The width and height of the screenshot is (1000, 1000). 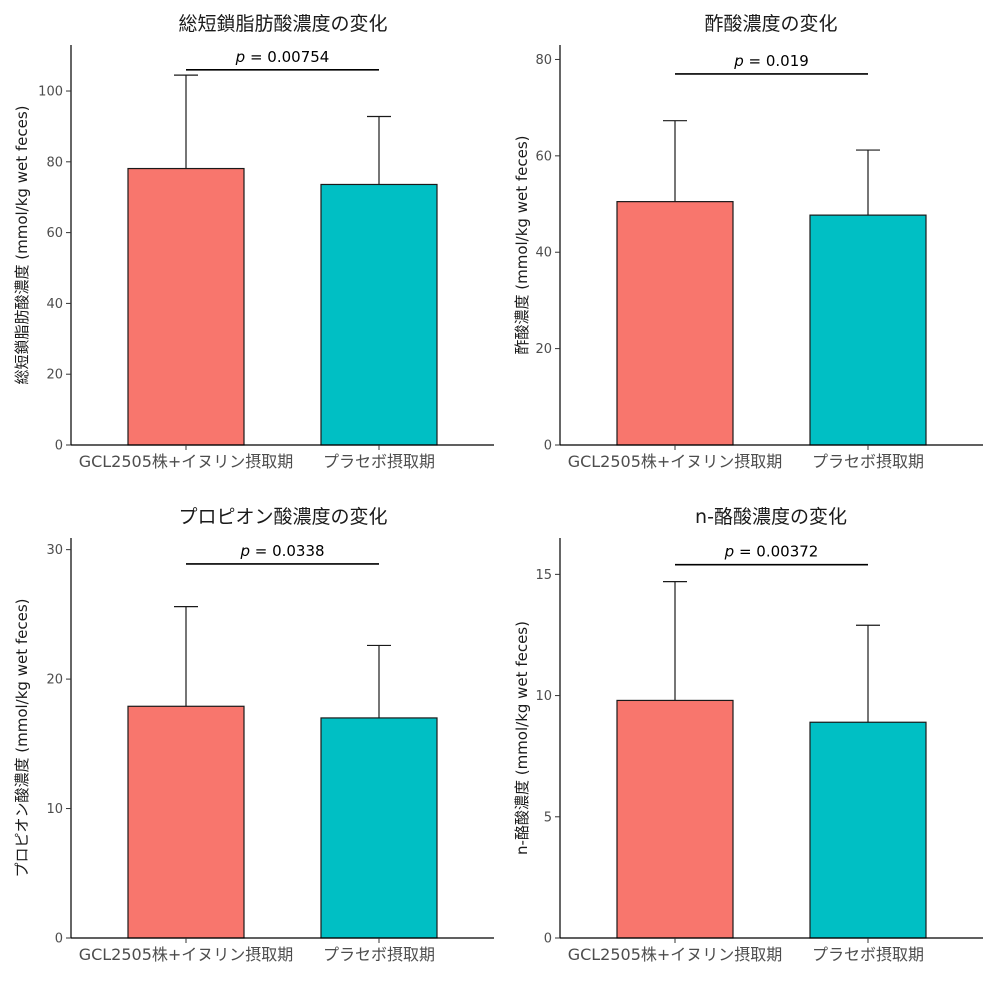 What do you see at coordinates (770, 24) in the screenshot?
I see `chart-title: 酢酸濃度の変化` at bounding box center [770, 24].